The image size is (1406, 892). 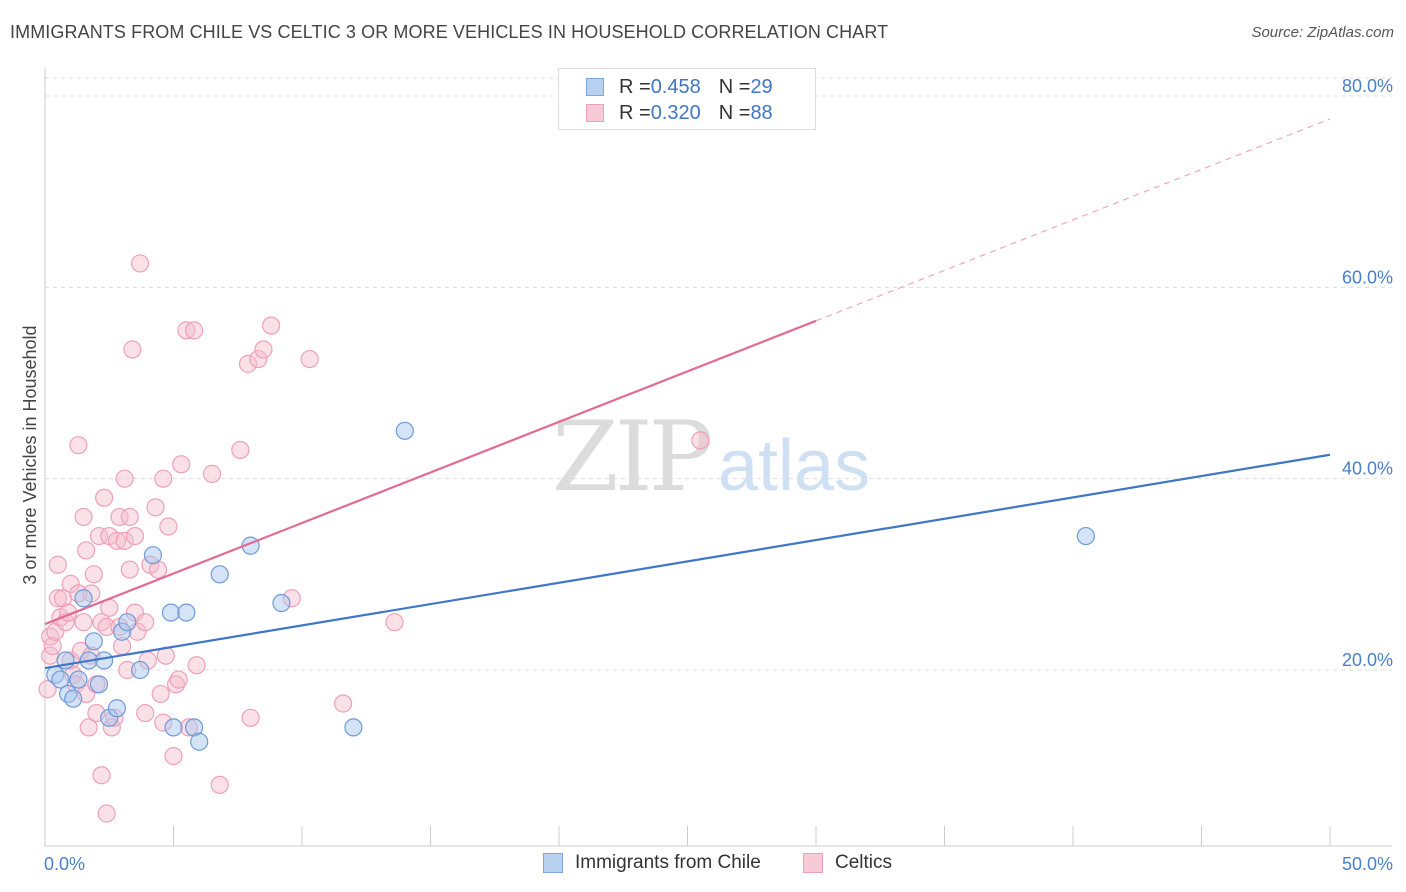 What do you see at coordinates (668, 862) in the screenshot?
I see `legend-label-chile: Immigrants from Chile` at bounding box center [668, 862].